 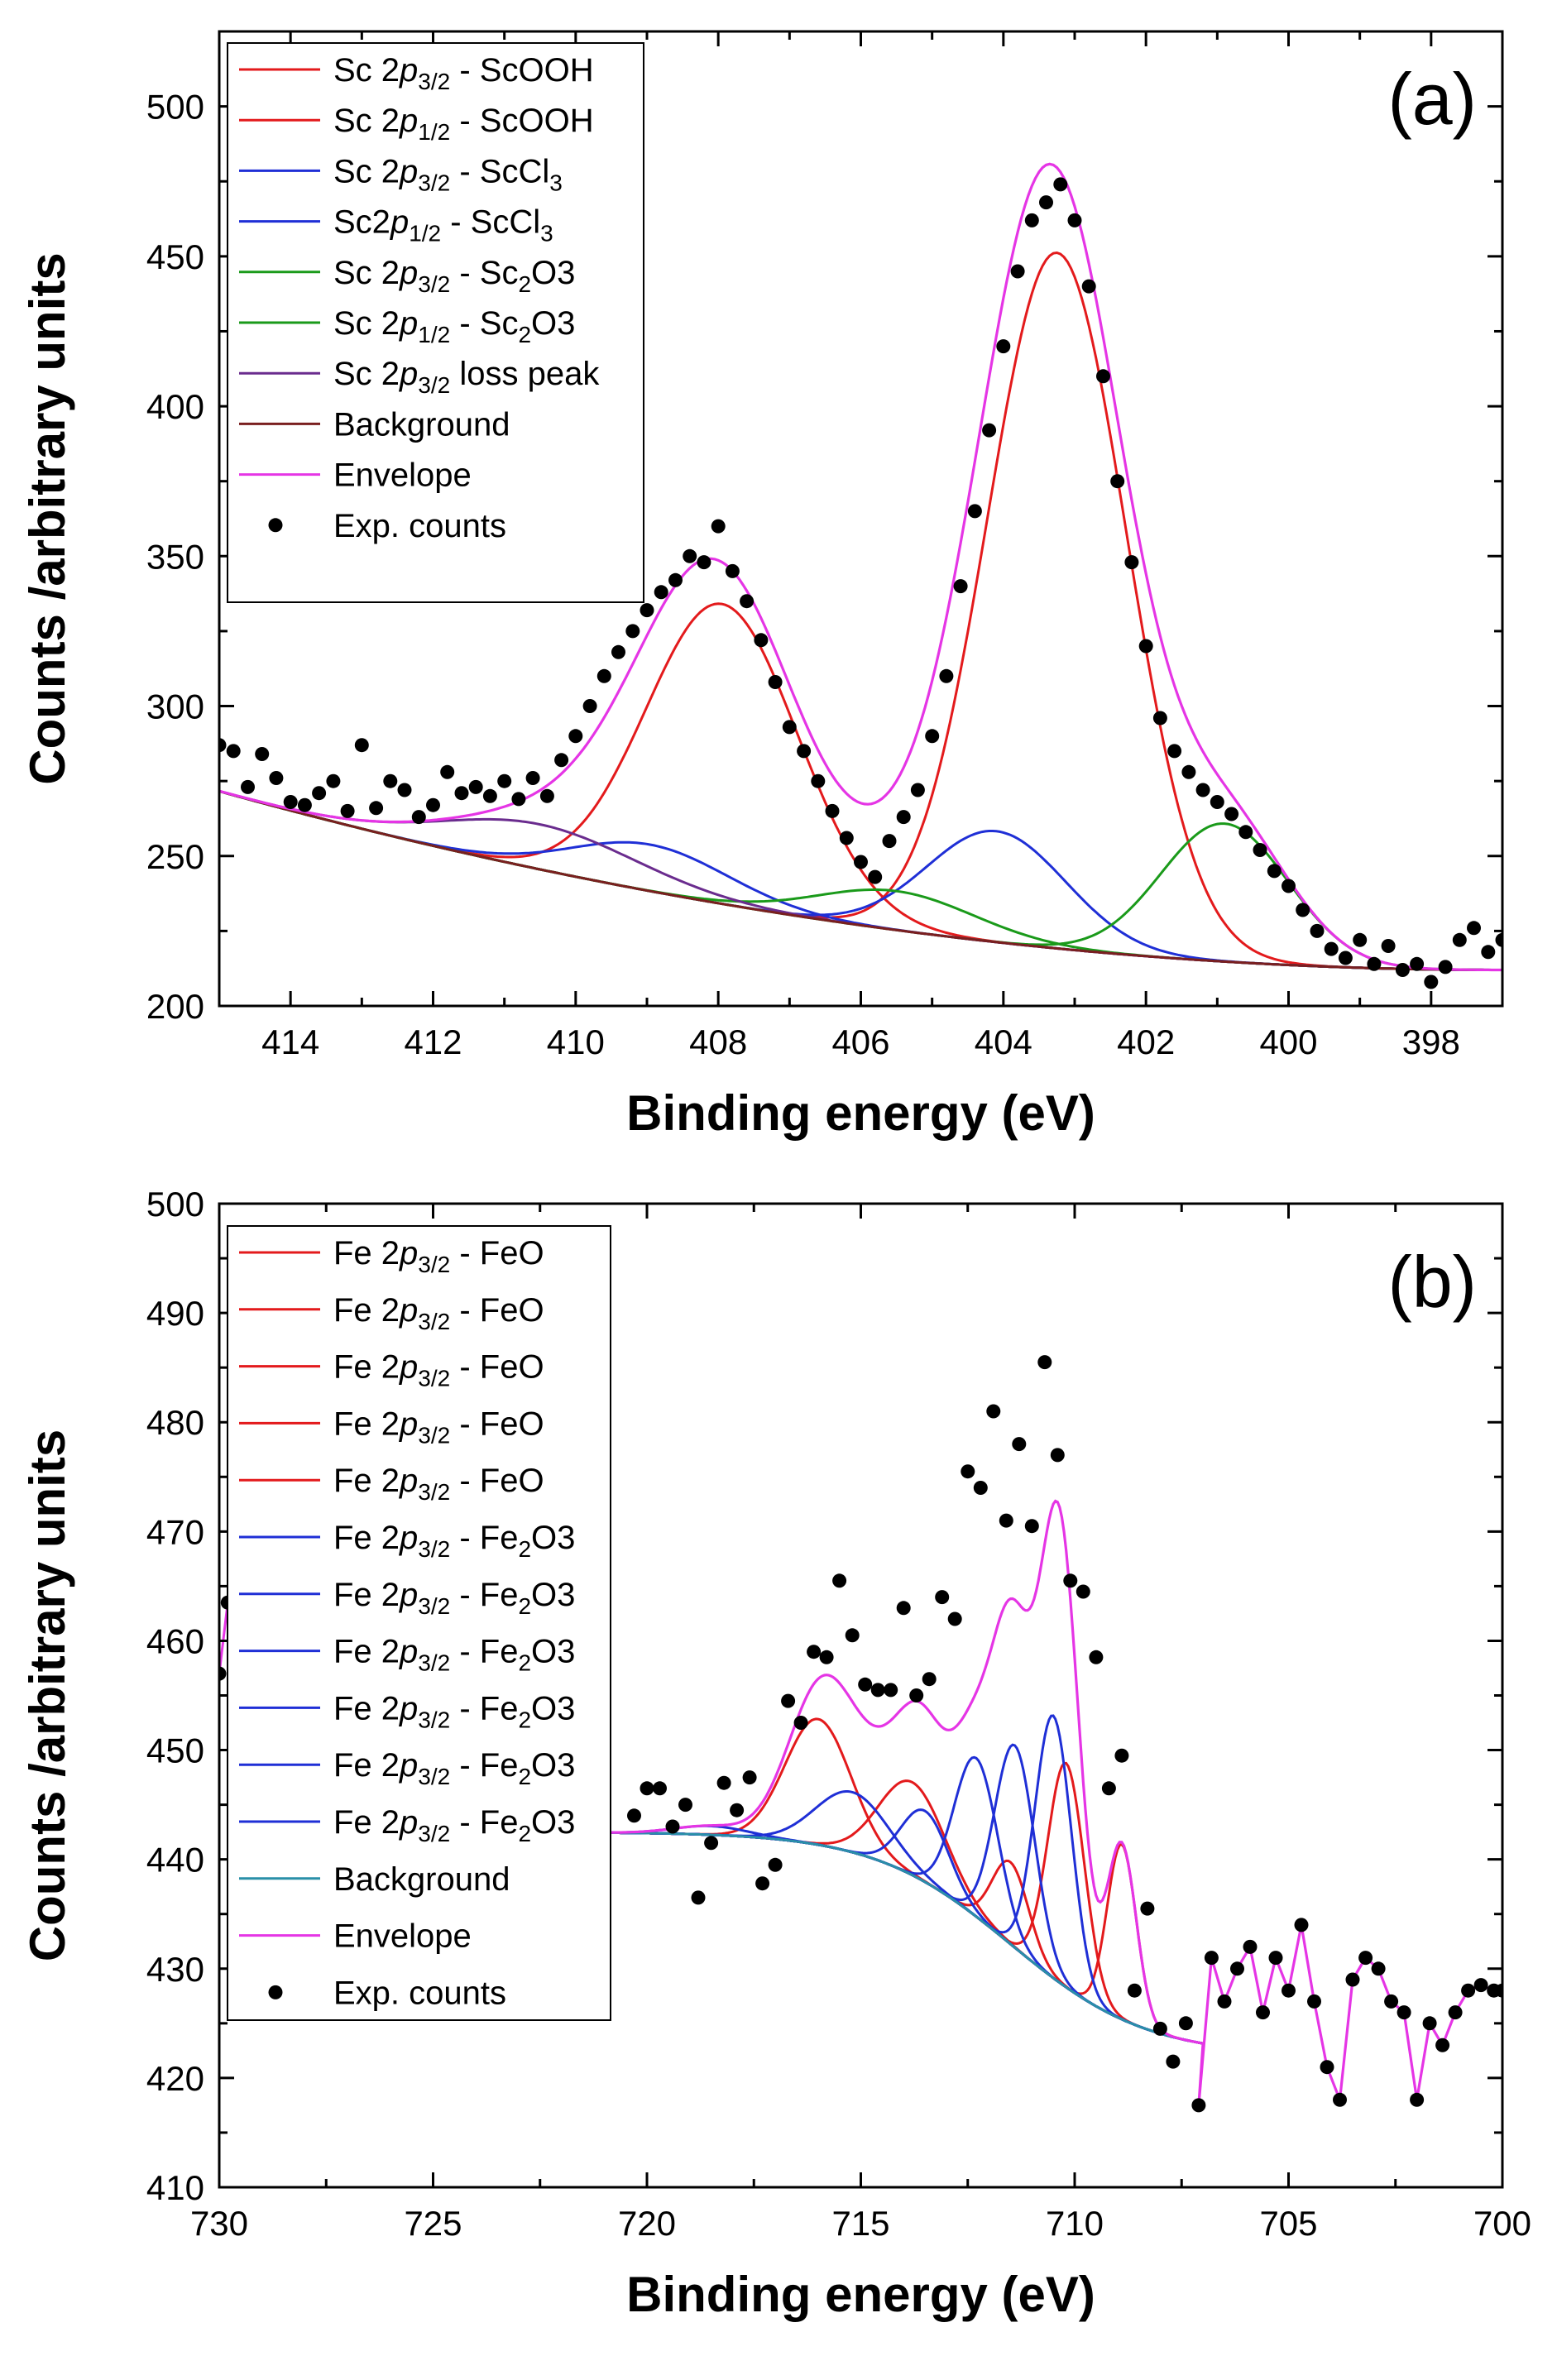 I want to click on panel-b-y-tick-label: 440, so click(x=175, y=1860).